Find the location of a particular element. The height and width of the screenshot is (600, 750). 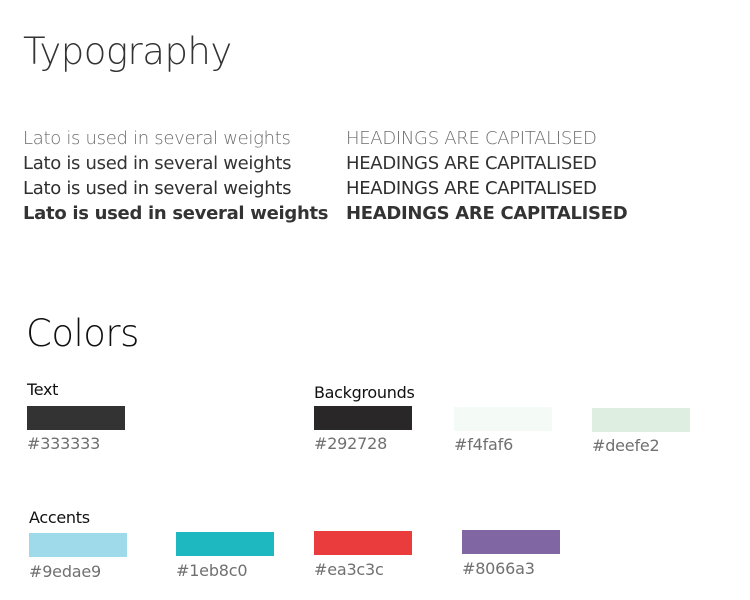

color-swatch-text-primary is located at coordinates (76, 418).